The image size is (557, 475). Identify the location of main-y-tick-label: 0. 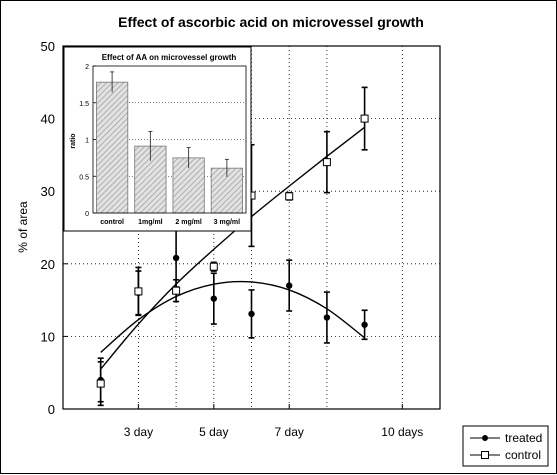
(51, 409).